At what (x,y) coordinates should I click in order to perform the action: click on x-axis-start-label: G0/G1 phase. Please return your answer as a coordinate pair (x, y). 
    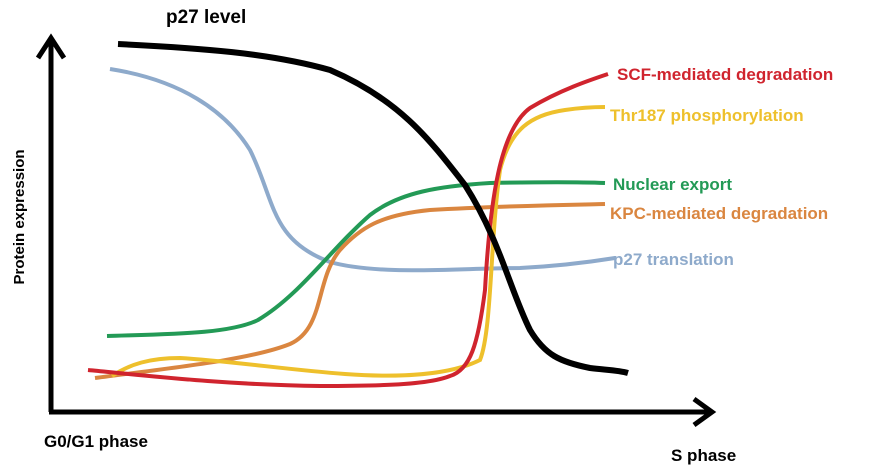
    Looking at the image, I should click on (96, 441).